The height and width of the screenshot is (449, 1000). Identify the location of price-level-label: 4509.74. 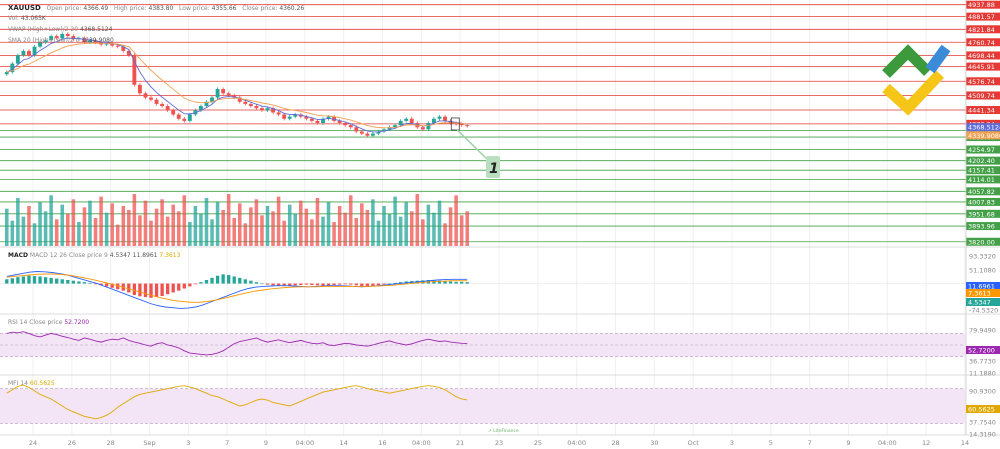
(981, 96).